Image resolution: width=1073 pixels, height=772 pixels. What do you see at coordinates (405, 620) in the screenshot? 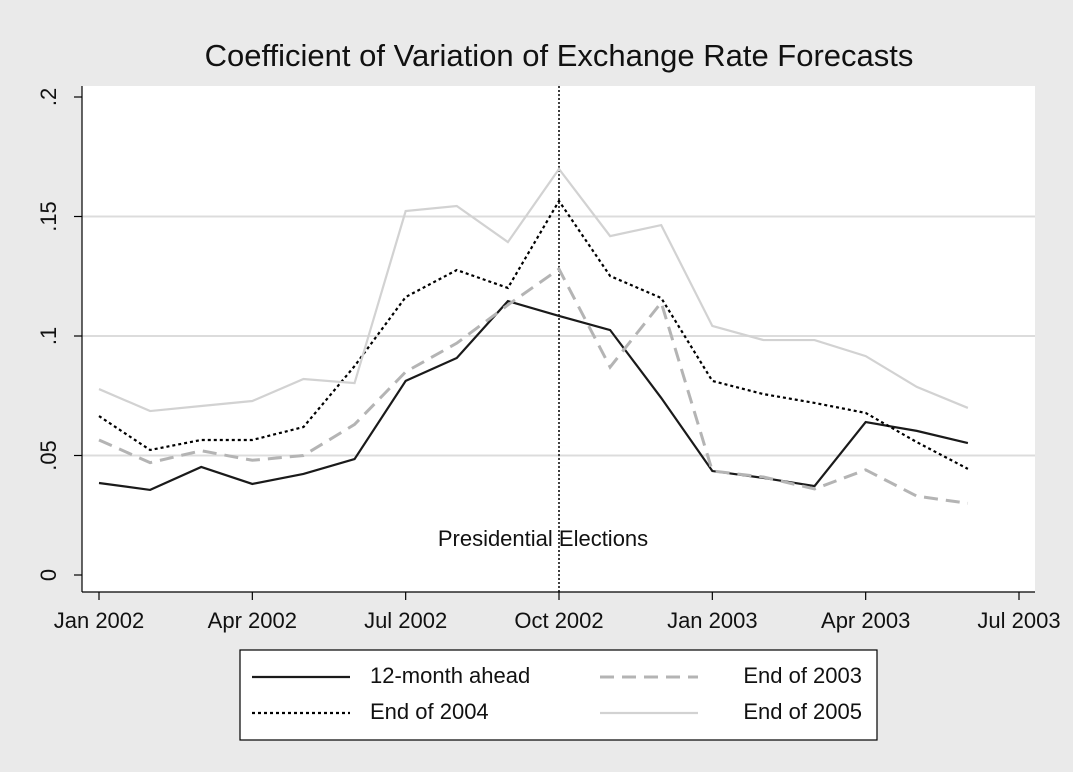
I see `x-tick-label: Jul 2002` at bounding box center [405, 620].